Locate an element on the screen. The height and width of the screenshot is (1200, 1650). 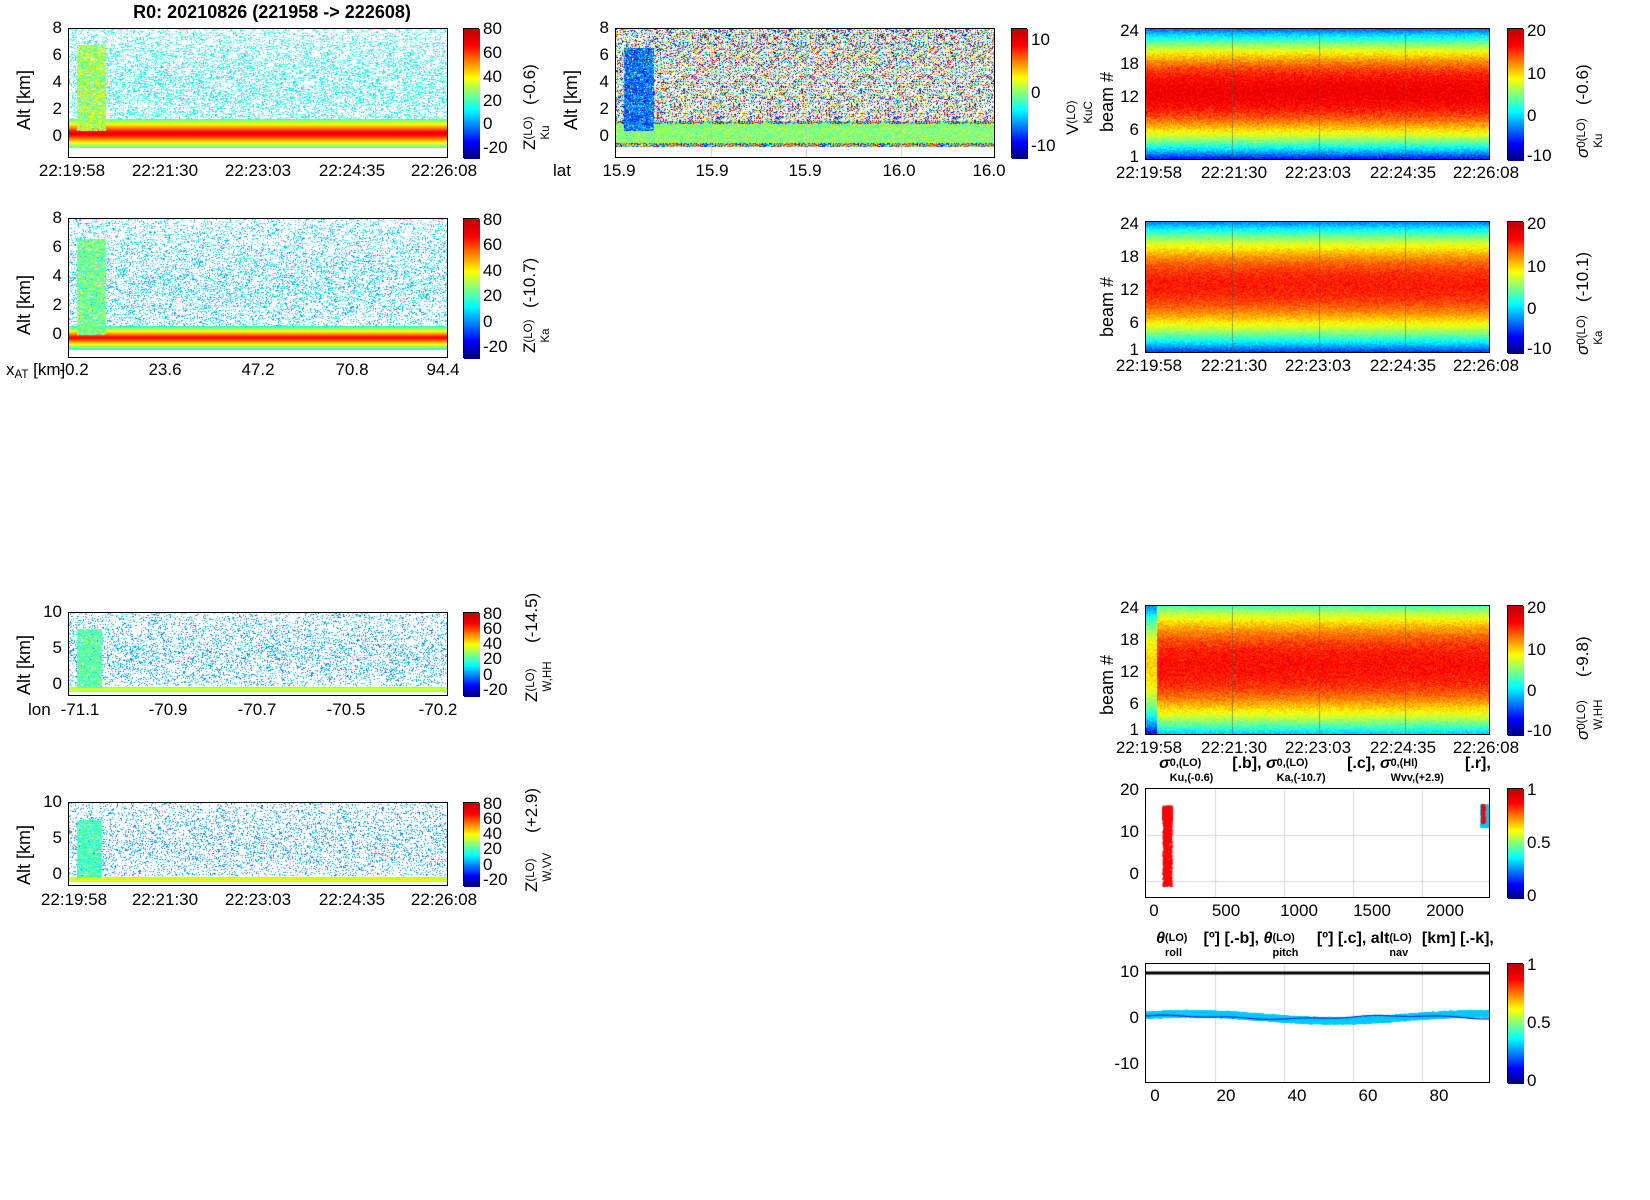
colorbar-sigma0-ku is located at coordinates (1515, 94).